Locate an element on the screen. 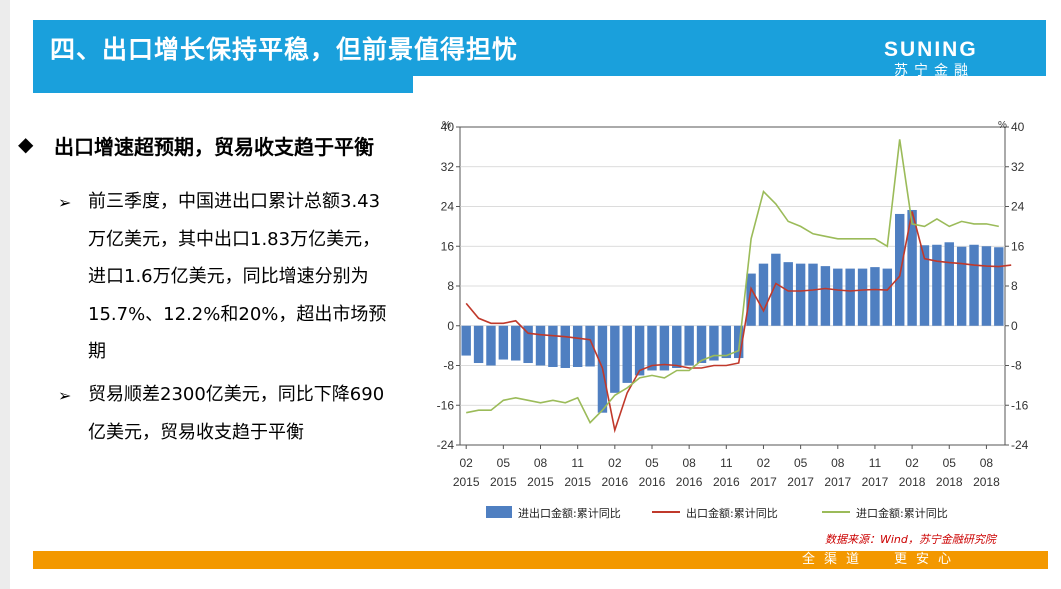  legend-label-import: 进口金额:累计同比 is located at coordinates (902, 513).